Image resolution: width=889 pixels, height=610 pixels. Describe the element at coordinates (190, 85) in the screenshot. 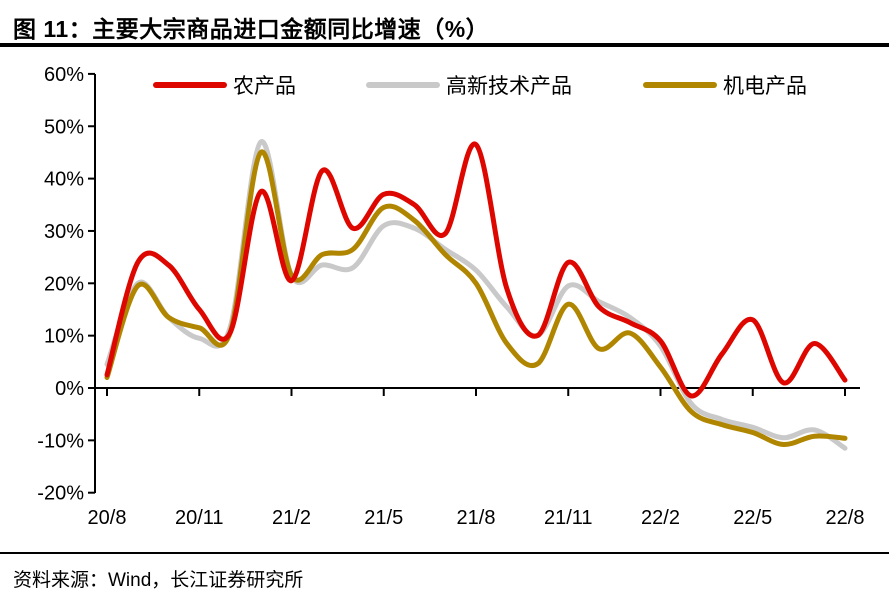

I see `legend-swatch-agricultural` at that location.